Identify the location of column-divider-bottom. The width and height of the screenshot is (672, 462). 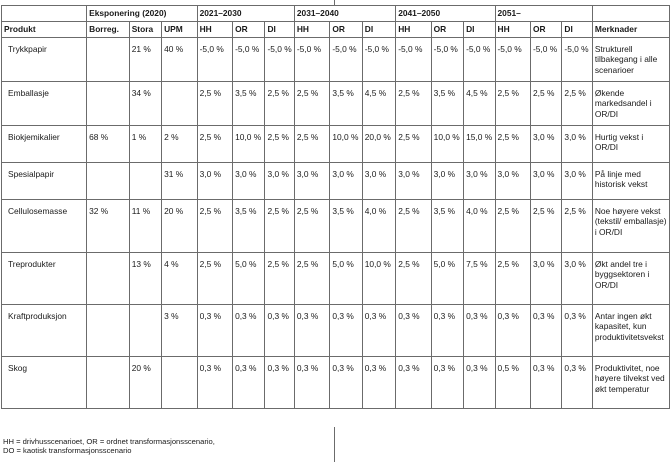
(334, 444).